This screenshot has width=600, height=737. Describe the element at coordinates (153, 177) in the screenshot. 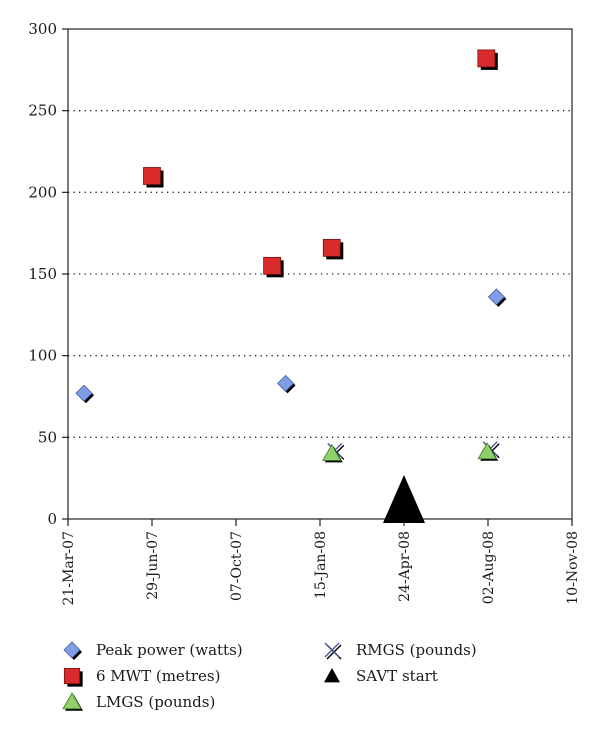

I see `6-mwt-metres-point-1` at that location.